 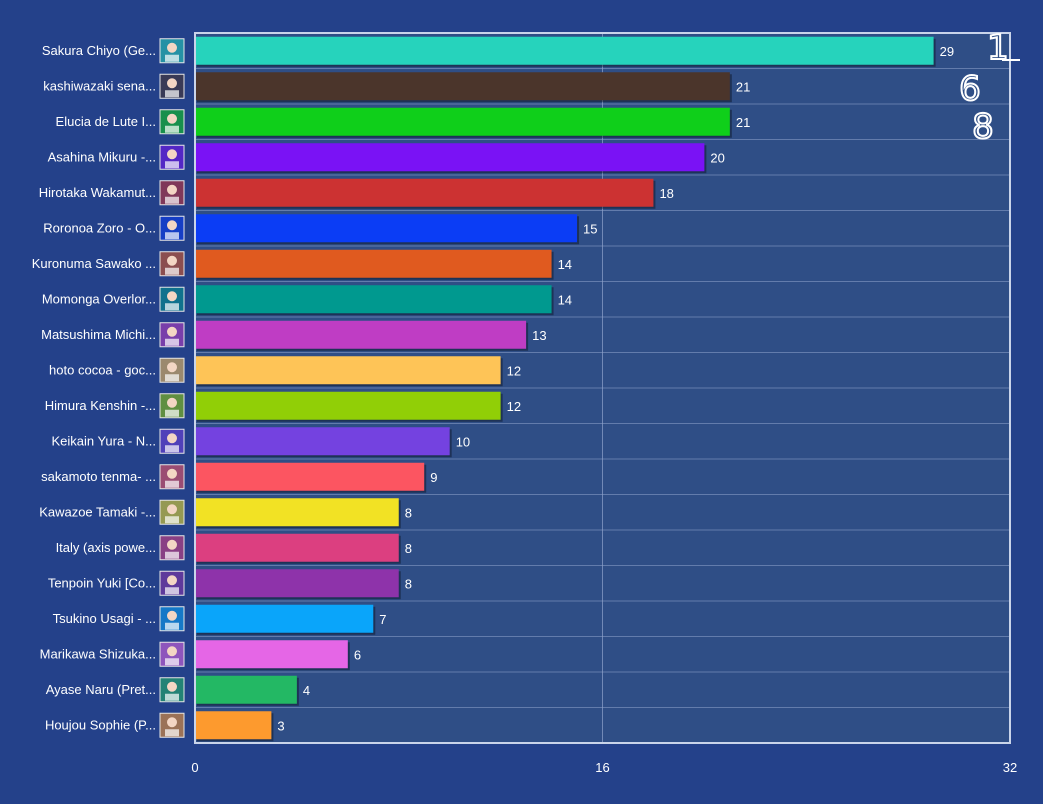 I want to click on value-label: 7, so click(x=382, y=619).